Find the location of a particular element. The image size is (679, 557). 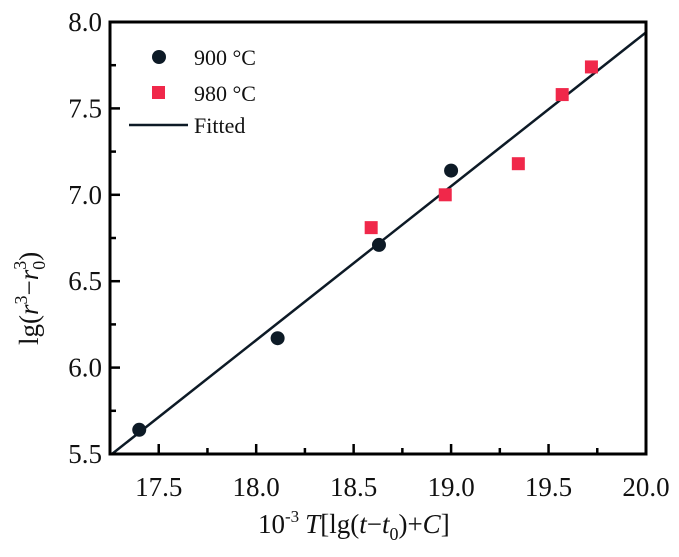

y-tick-label: 8.0 is located at coordinates (85, 22).